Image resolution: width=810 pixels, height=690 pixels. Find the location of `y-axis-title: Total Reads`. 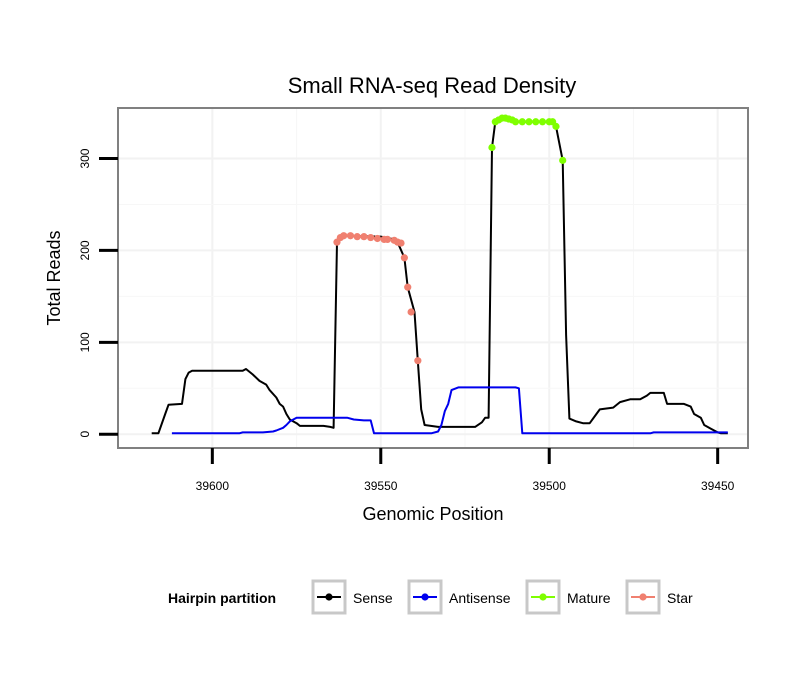

y-axis-title: Total Reads is located at coordinates (54, 277).